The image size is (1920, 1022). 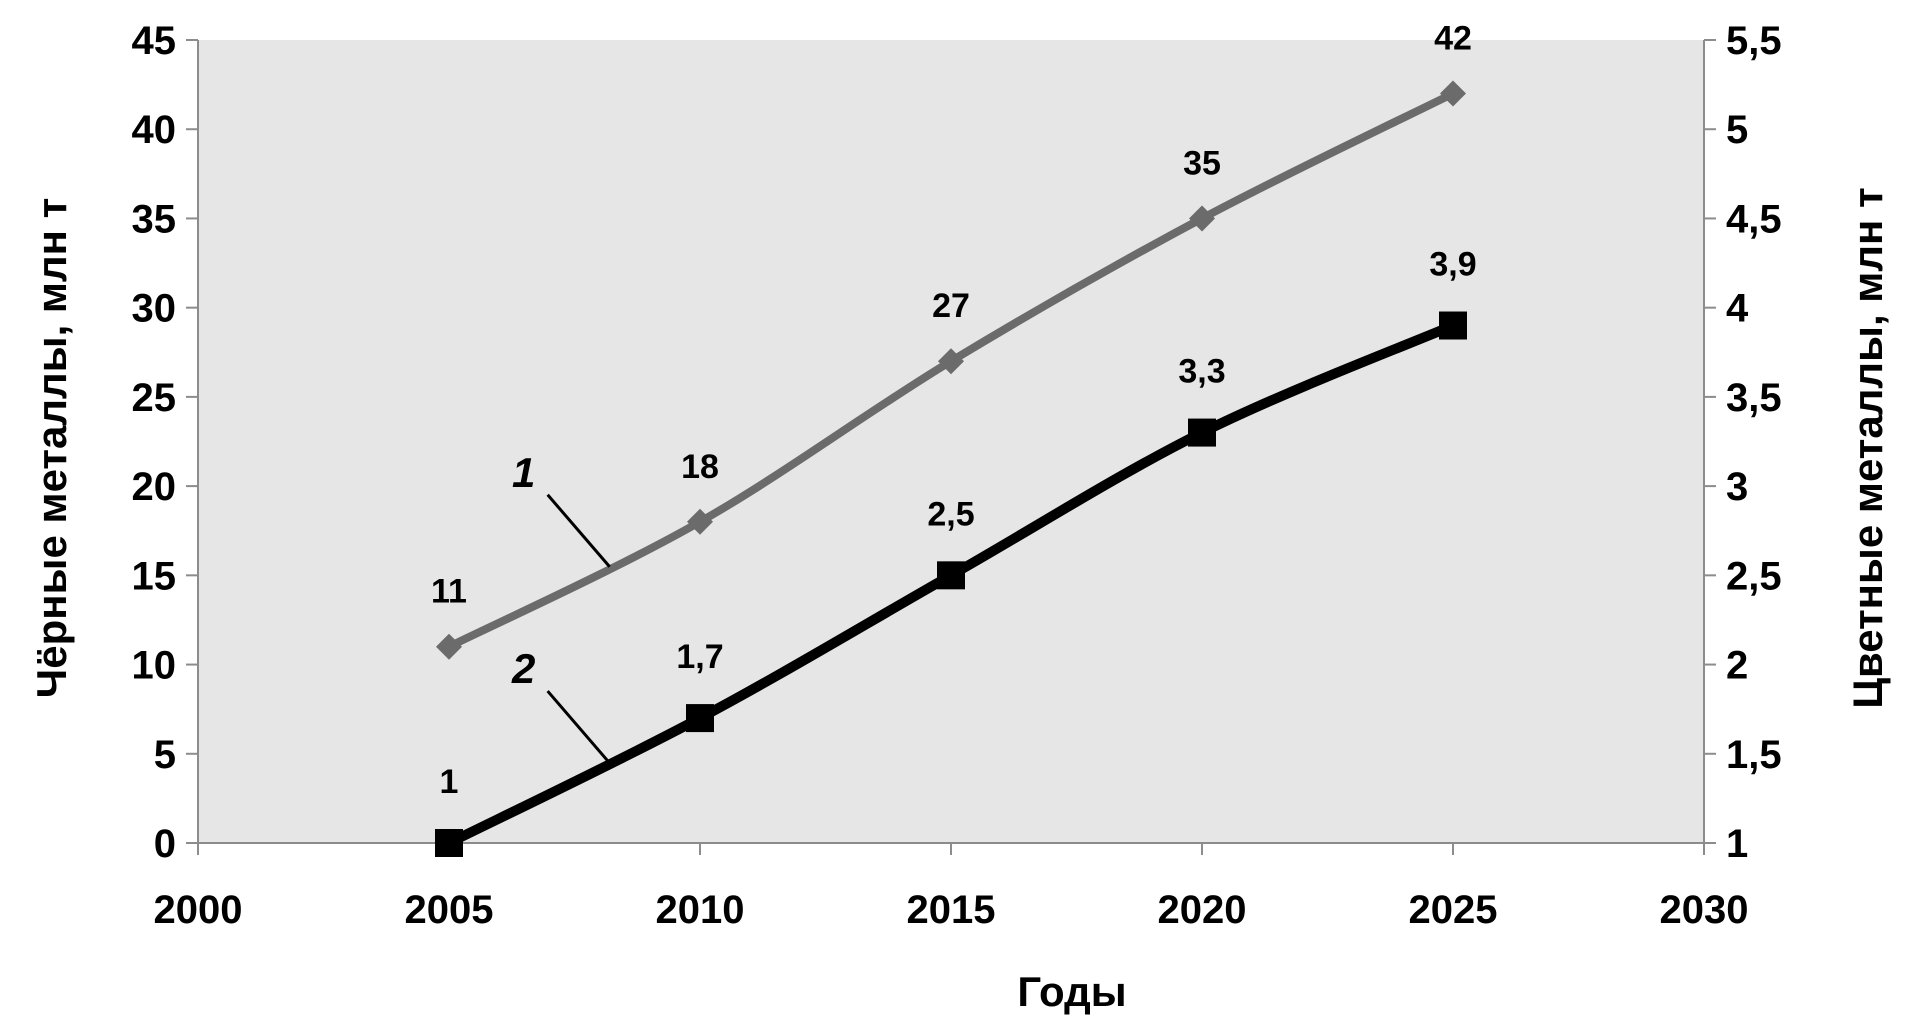 What do you see at coordinates (154, 309) in the screenshot?
I see `y-tick-label: 30` at bounding box center [154, 309].